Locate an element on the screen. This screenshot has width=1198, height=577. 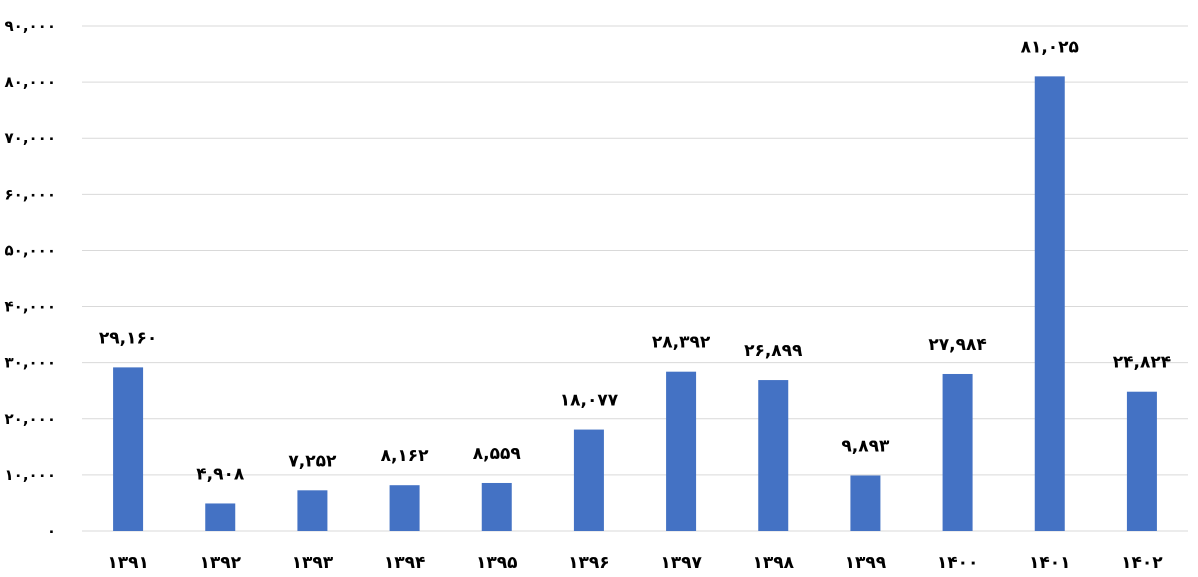
x-tick-label: ۱۳۹۴ is located at coordinates (405, 563).